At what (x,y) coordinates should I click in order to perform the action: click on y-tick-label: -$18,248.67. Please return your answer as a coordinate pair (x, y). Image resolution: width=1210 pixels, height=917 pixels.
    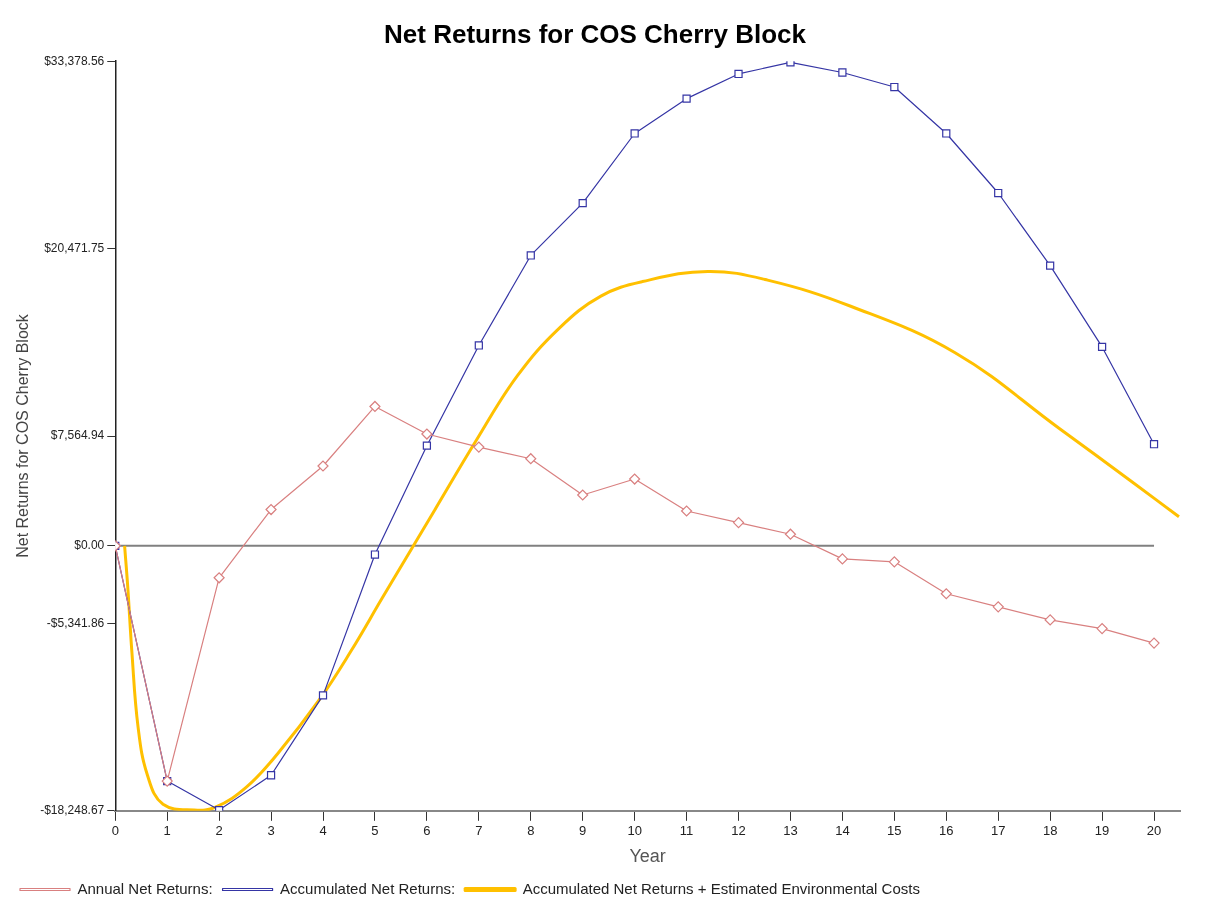
    Looking at the image, I should click on (72, 810).